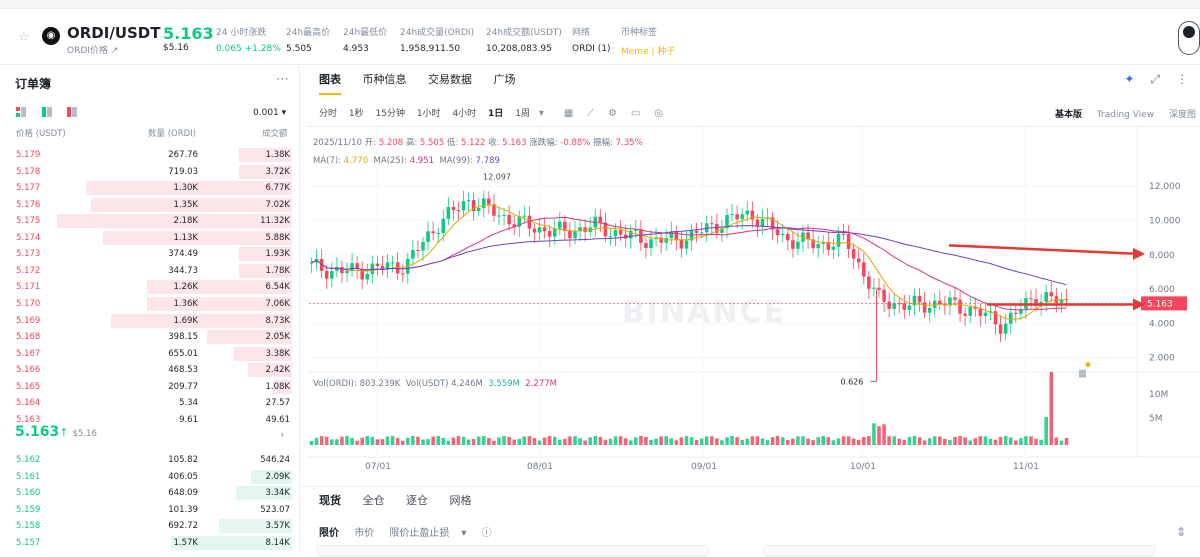 This screenshot has height=557, width=1200. Describe the element at coordinates (1125, 115) in the screenshot. I see `view-tradingview: Trading View` at that location.